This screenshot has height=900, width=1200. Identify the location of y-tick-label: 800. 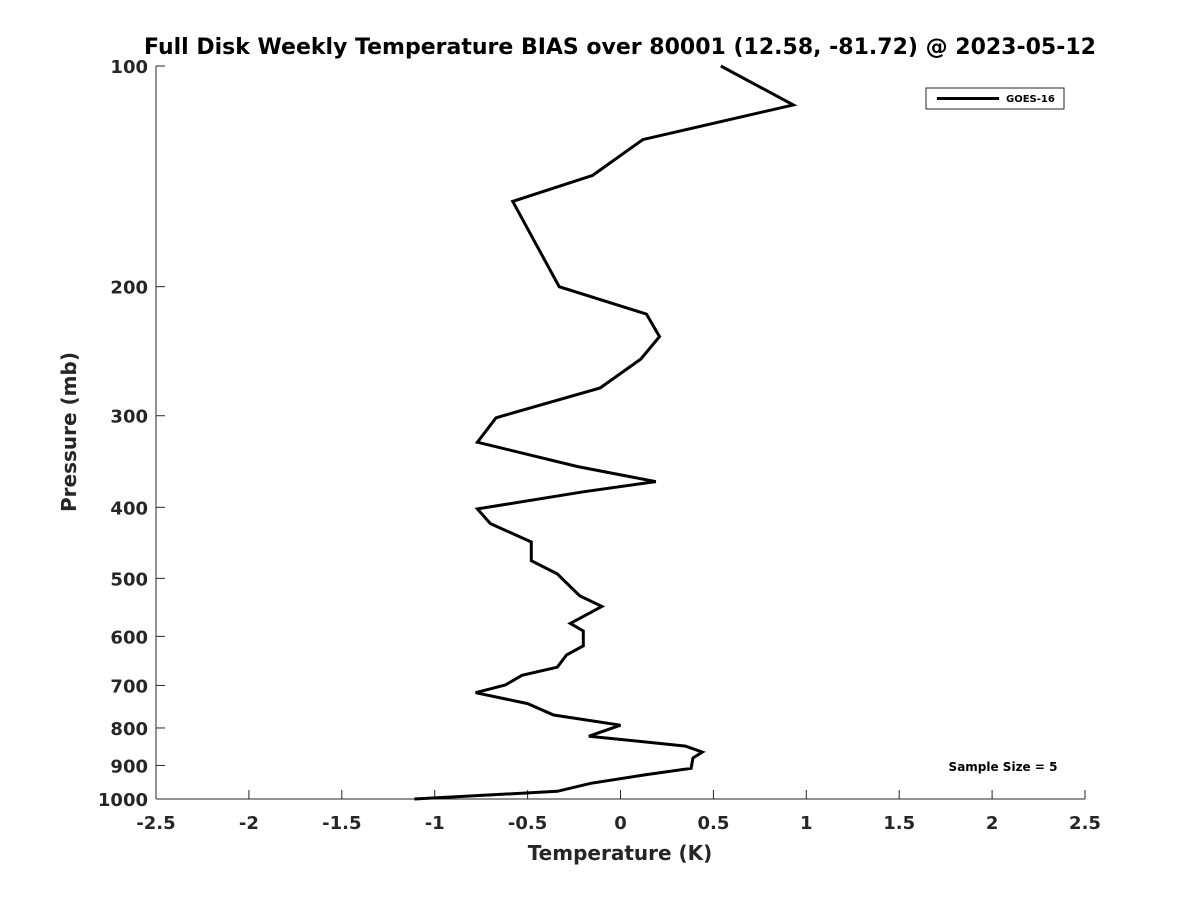
(129, 729).